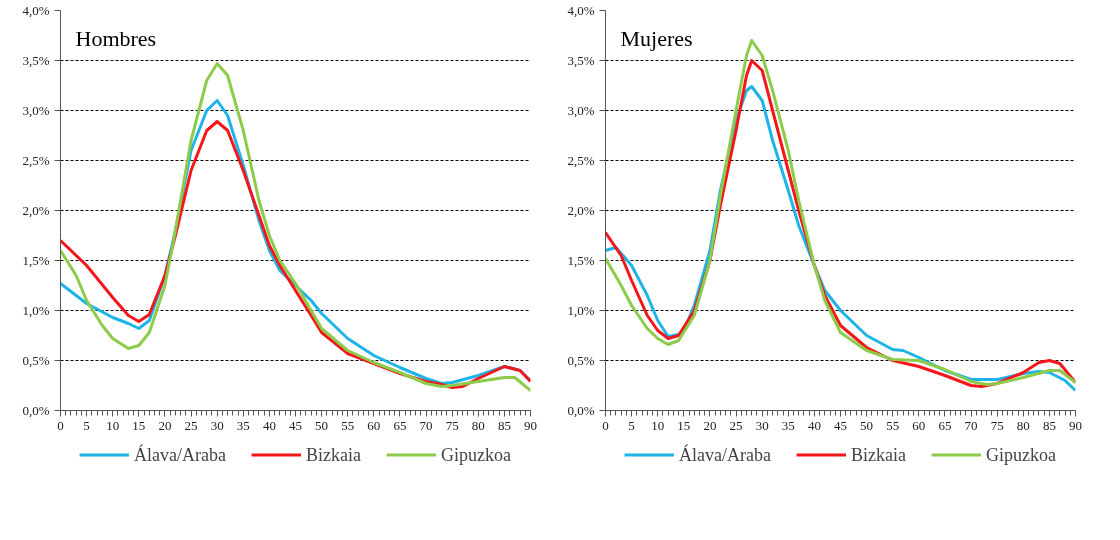 The image size is (1120, 540). I want to click on text: Mujeres, so click(656, 38).